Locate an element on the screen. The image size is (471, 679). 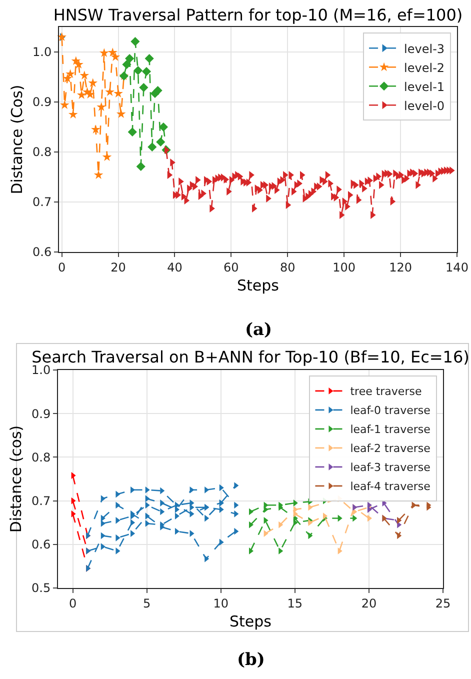
y-axis-title: Distance (Cos) is located at coordinates (17, 139).